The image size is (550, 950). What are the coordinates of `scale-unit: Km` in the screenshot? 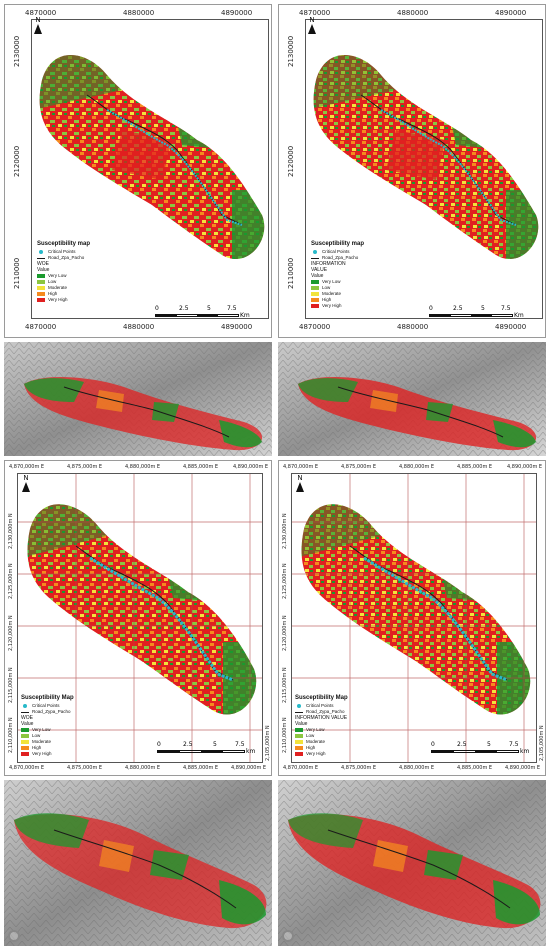 It's located at (245, 315).